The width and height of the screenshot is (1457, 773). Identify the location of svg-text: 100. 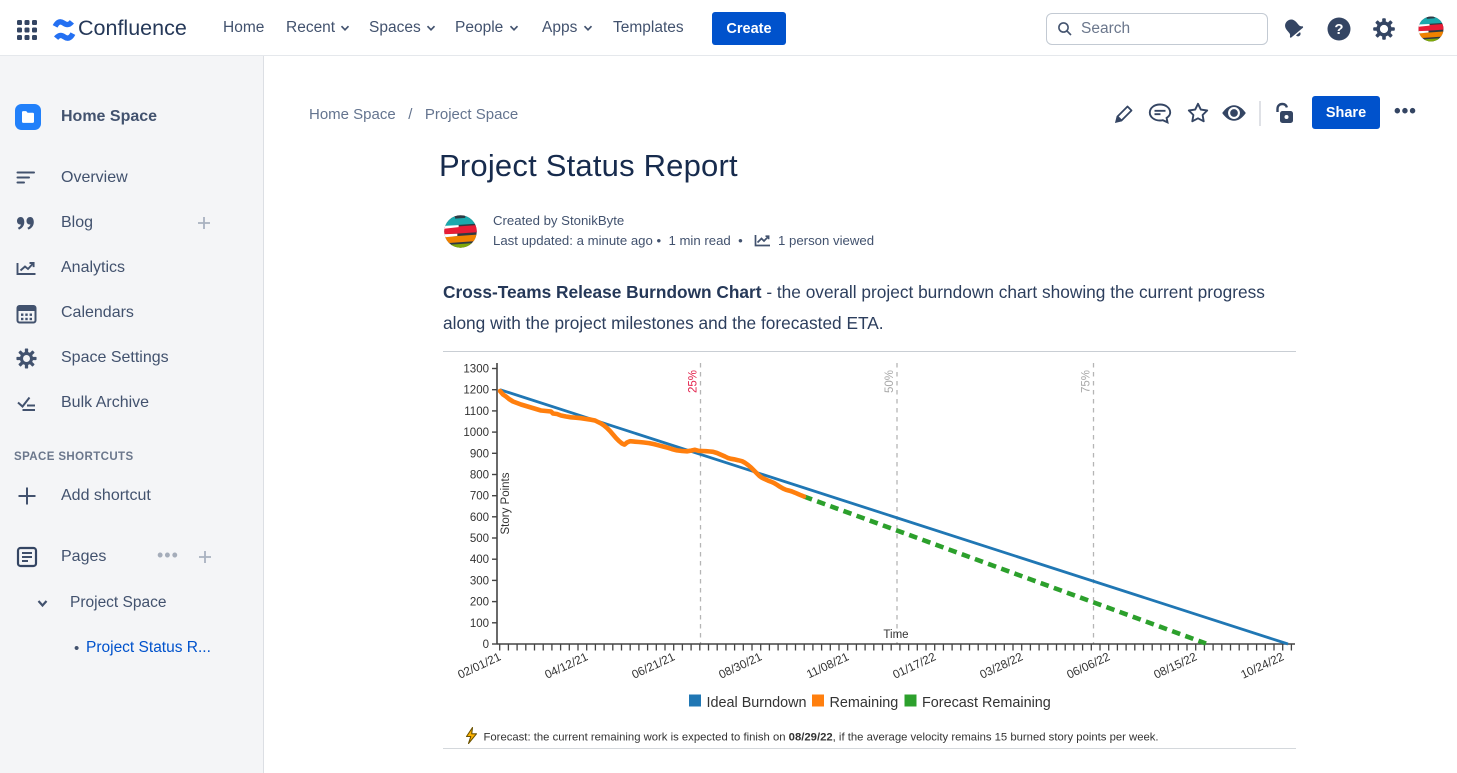
(479, 624).